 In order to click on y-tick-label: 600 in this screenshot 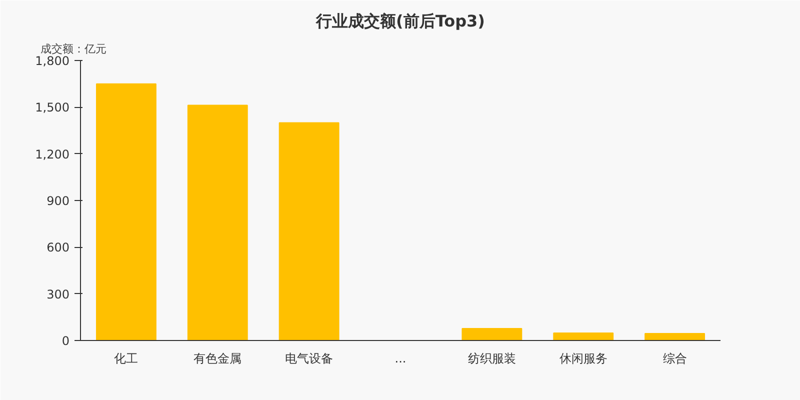, I will do `click(58, 247)`.